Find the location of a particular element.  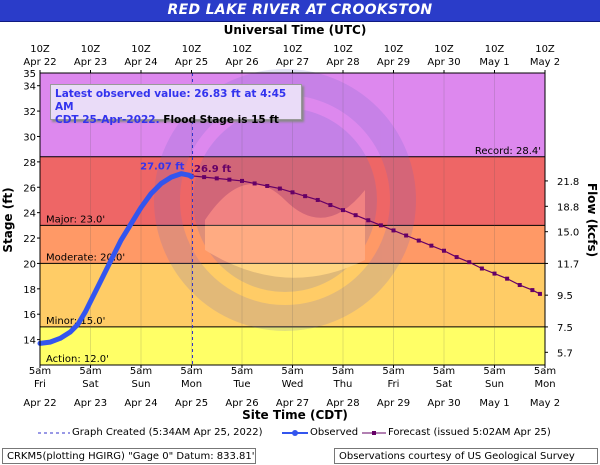

top-tick-date: May 1 is located at coordinates (494, 62).